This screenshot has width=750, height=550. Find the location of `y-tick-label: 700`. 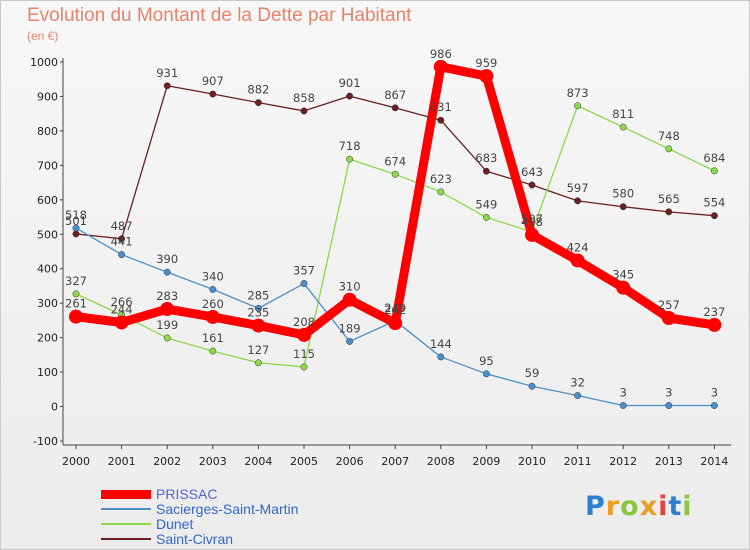

y-tick-label: 700 is located at coordinates (47, 165).